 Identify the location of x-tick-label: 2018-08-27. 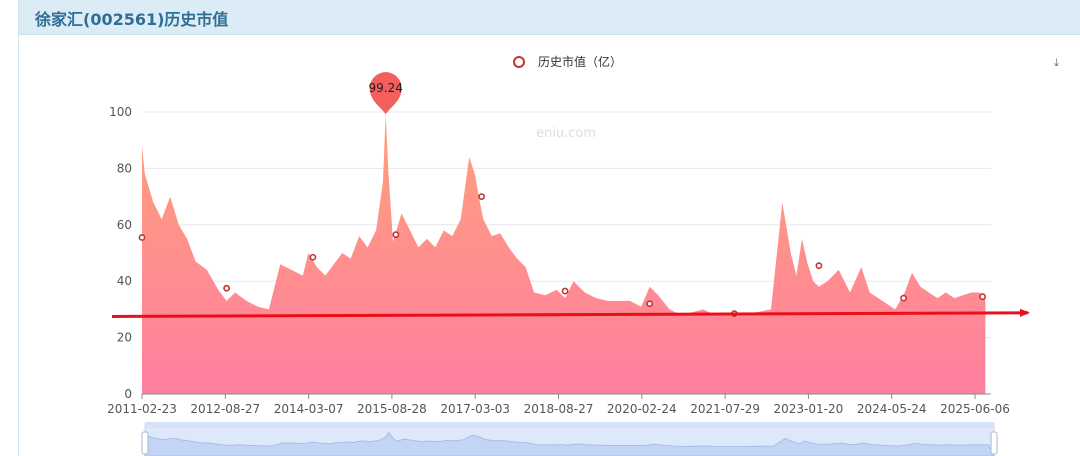
(559, 409).